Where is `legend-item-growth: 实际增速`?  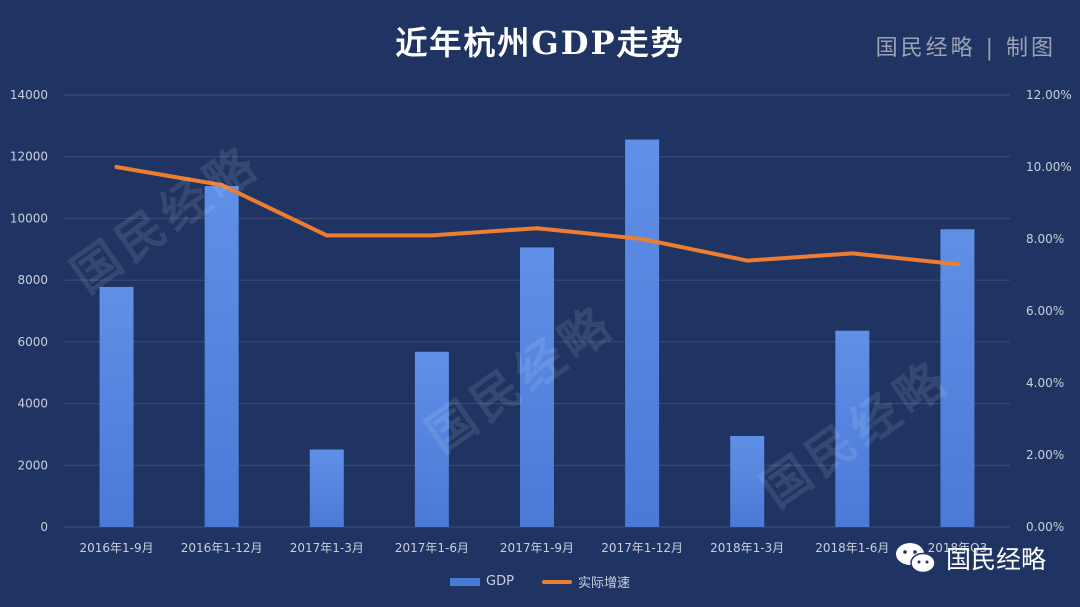
legend-item-growth: 实际增速 is located at coordinates (585, 581).